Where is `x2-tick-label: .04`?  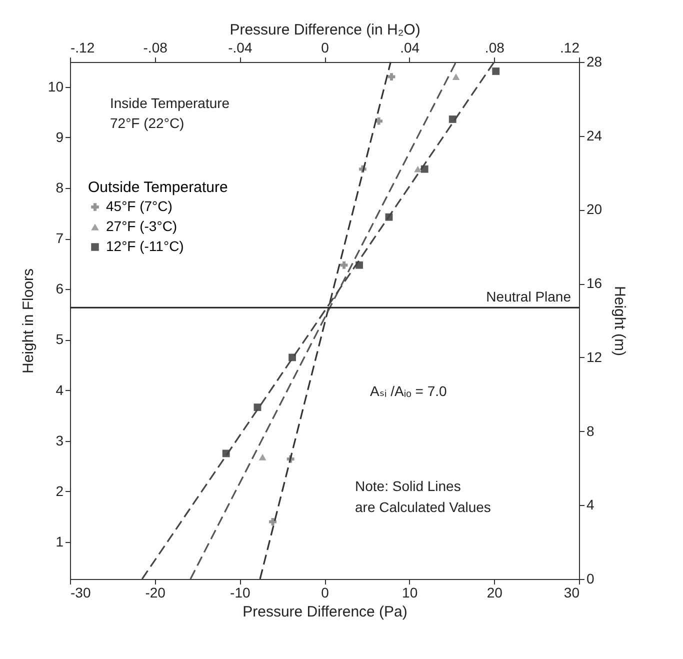
x2-tick-label: .04 is located at coordinates (410, 48).